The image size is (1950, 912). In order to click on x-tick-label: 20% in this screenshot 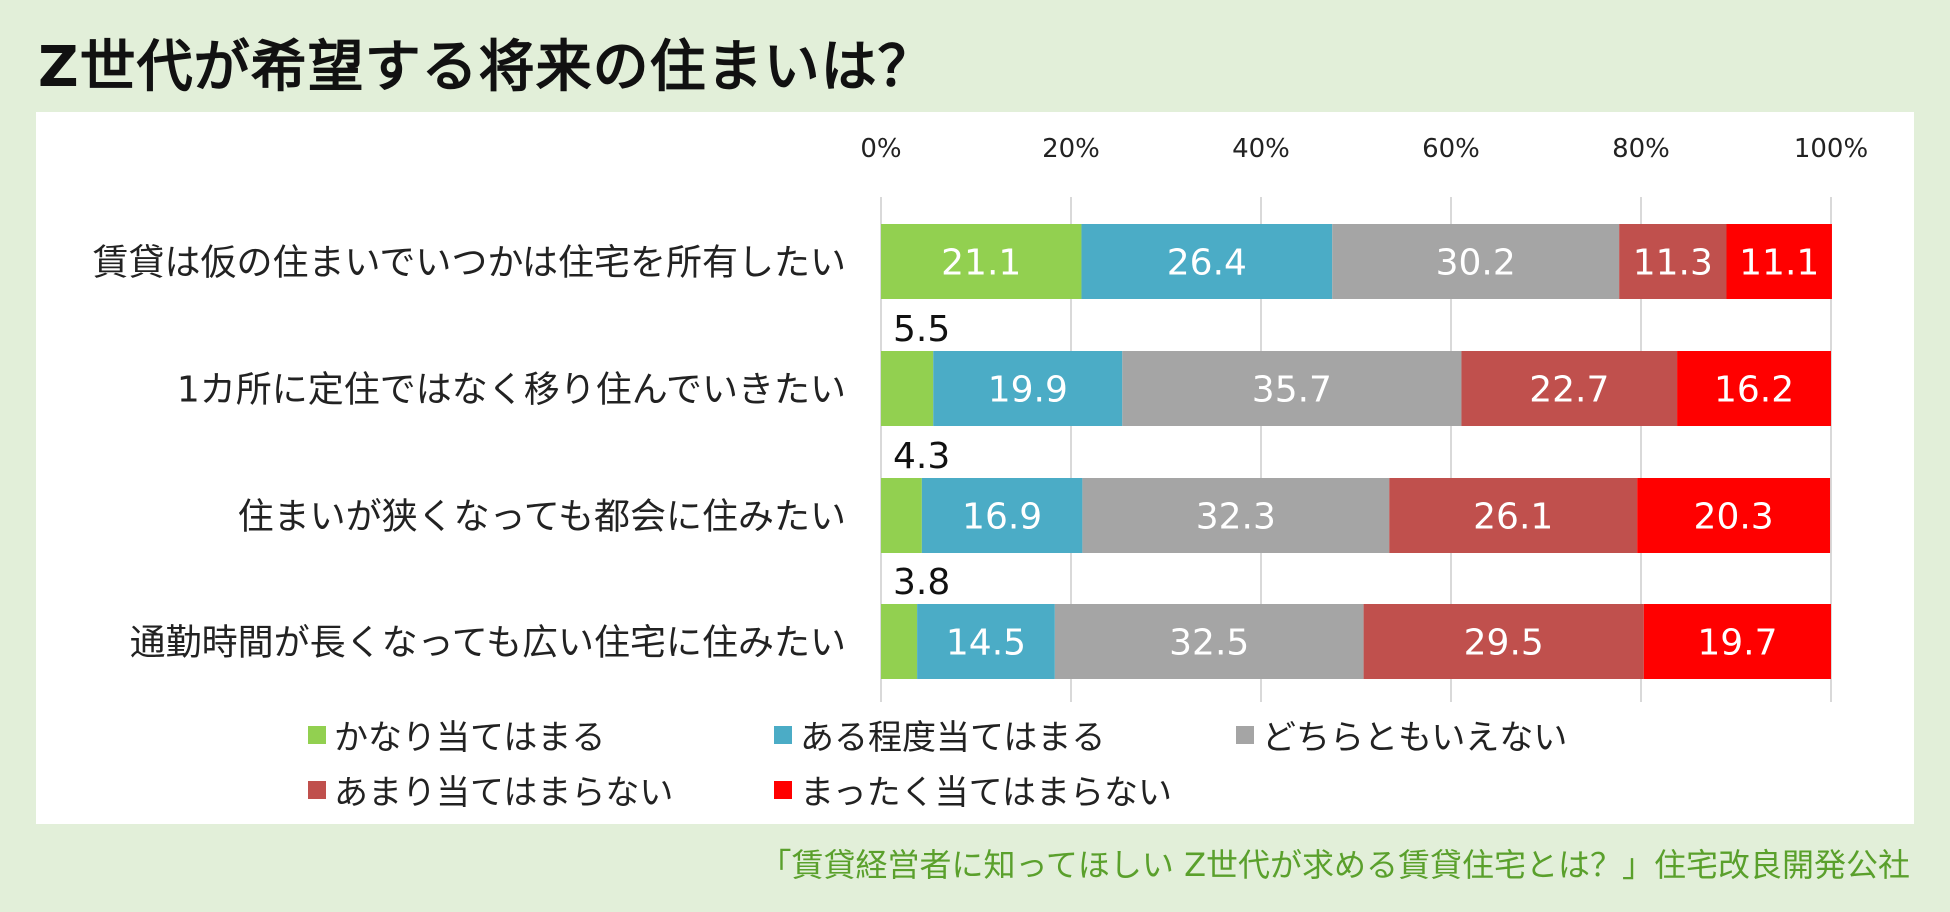, I will do `click(1071, 149)`.